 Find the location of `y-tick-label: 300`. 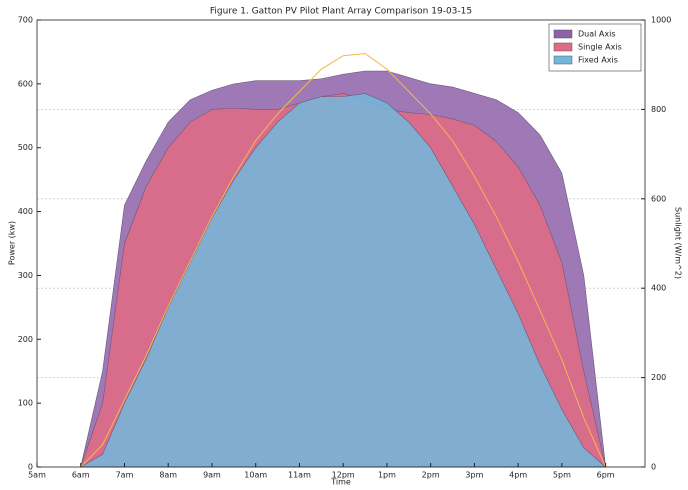

y-tick-label: 300 is located at coordinates (25, 275).